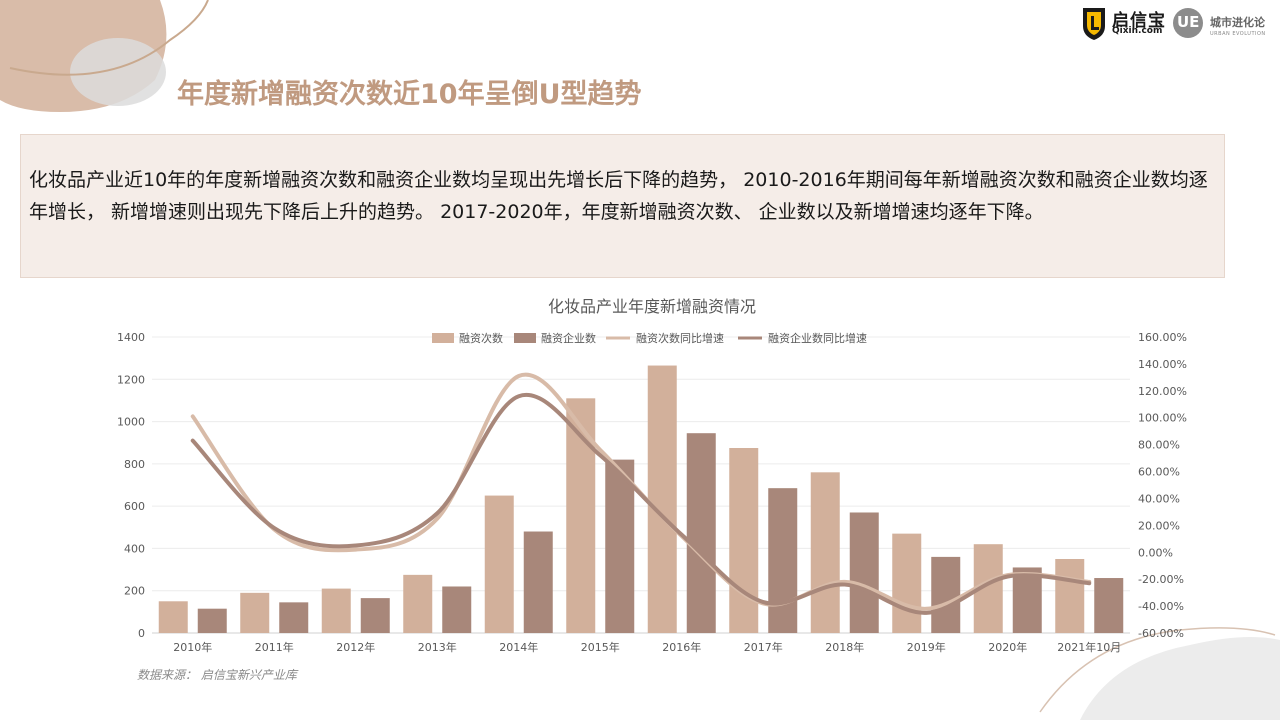  What do you see at coordinates (131, 422) in the screenshot?
I see `y-left-tick-label: 1000` at bounding box center [131, 422].